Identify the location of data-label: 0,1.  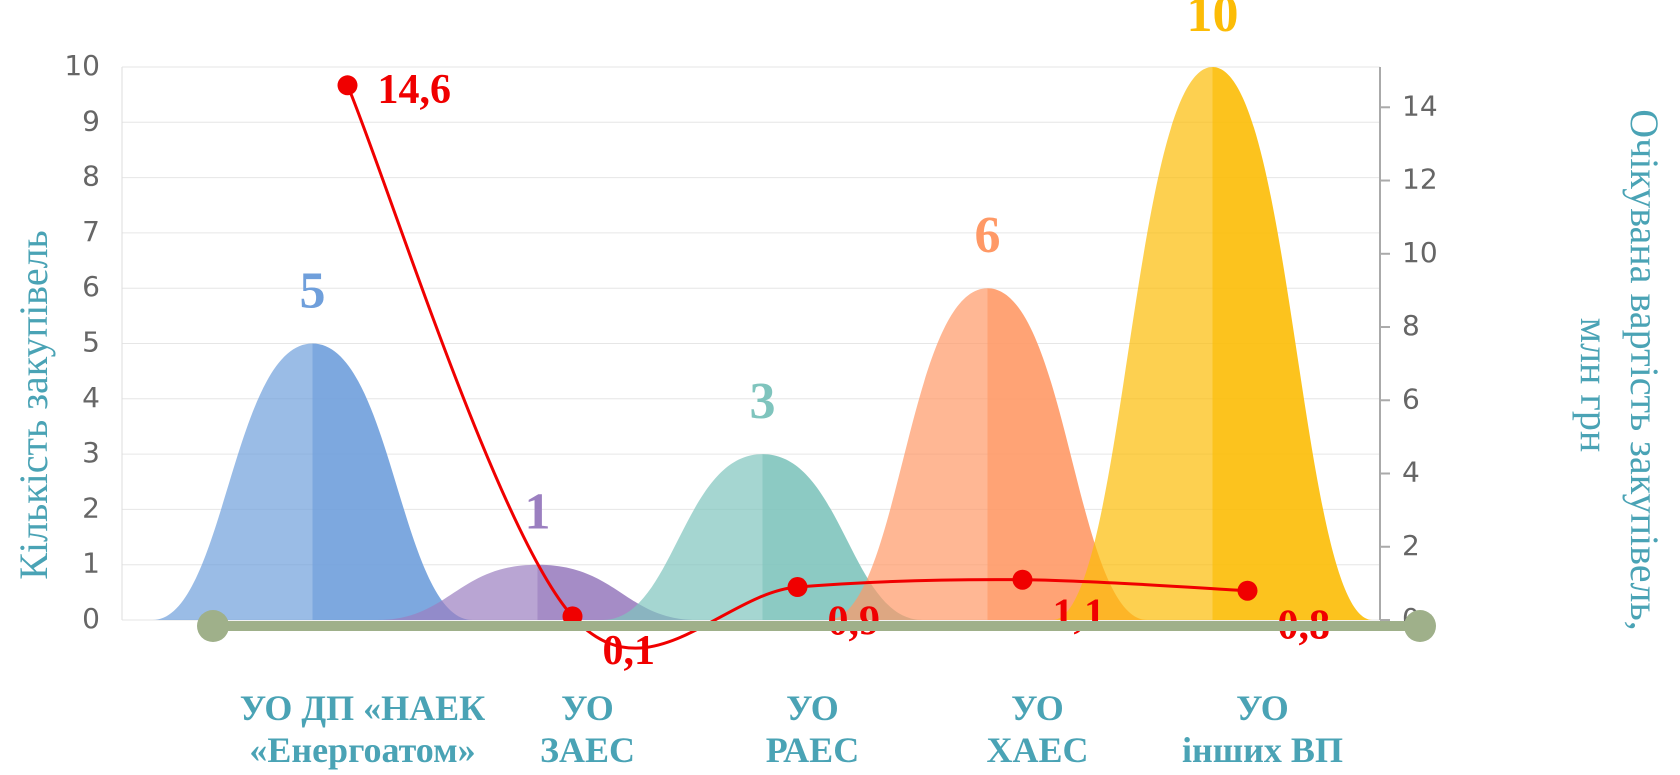
(629, 651).